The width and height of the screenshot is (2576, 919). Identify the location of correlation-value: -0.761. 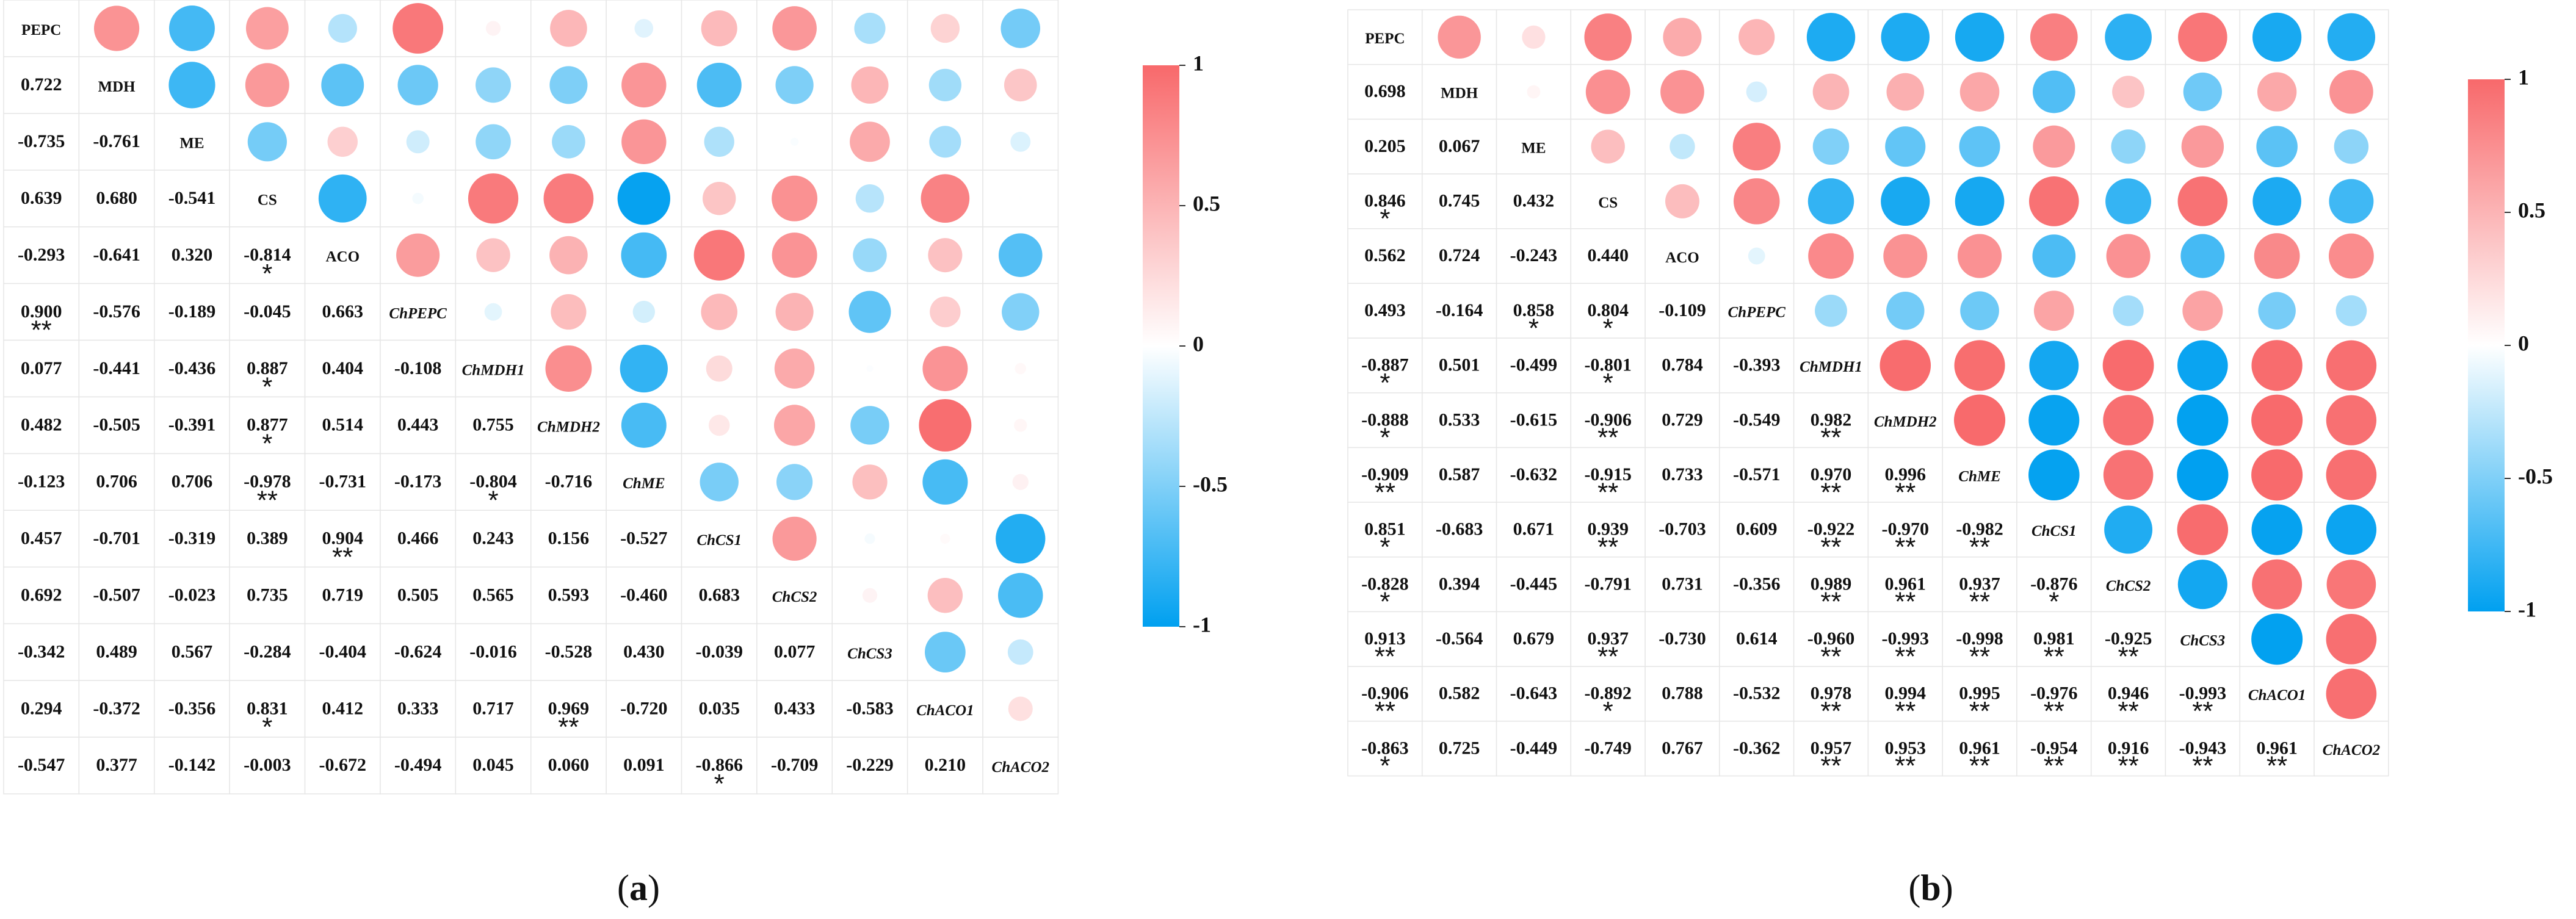
(116, 141).